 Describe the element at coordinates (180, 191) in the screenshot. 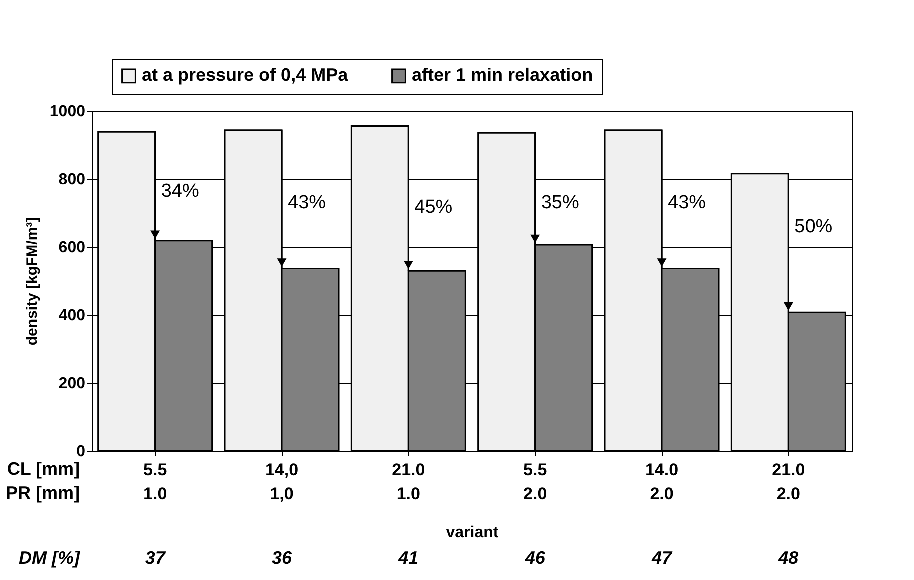

I see `annotation: 34%` at that location.